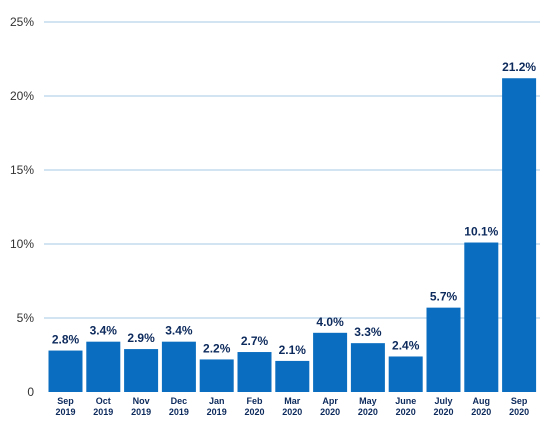 This screenshot has width=545, height=423. Describe the element at coordinates (255, 341) in the screenshot. I see `data-label: 2.7%` at that location.